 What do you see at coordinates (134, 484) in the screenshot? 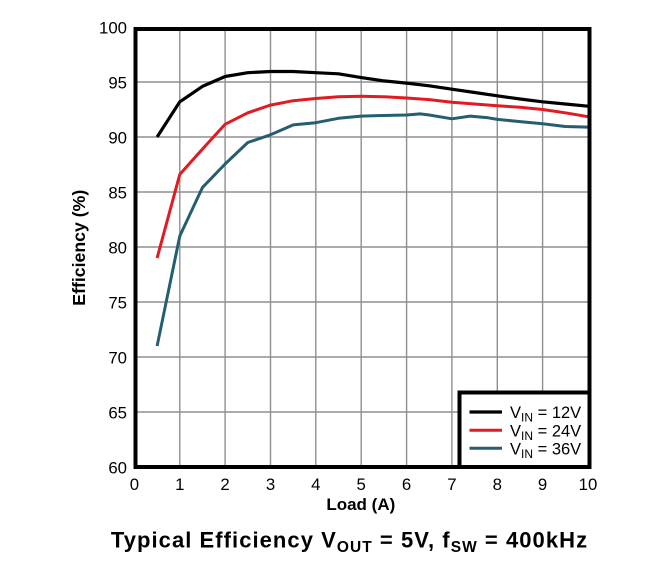
I see `svg-text: 0` at bounding box center [134, 484].